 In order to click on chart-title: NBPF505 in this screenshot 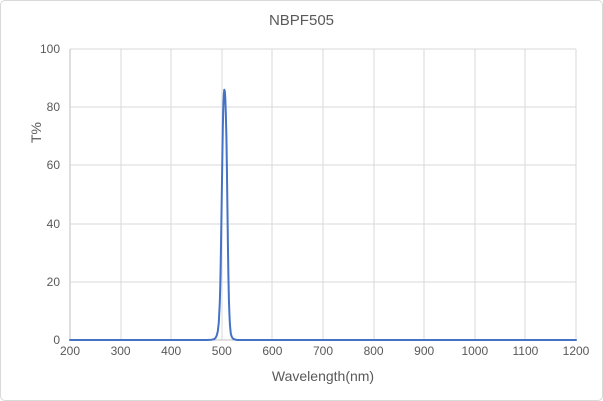, I will do `click(301, 20)`.